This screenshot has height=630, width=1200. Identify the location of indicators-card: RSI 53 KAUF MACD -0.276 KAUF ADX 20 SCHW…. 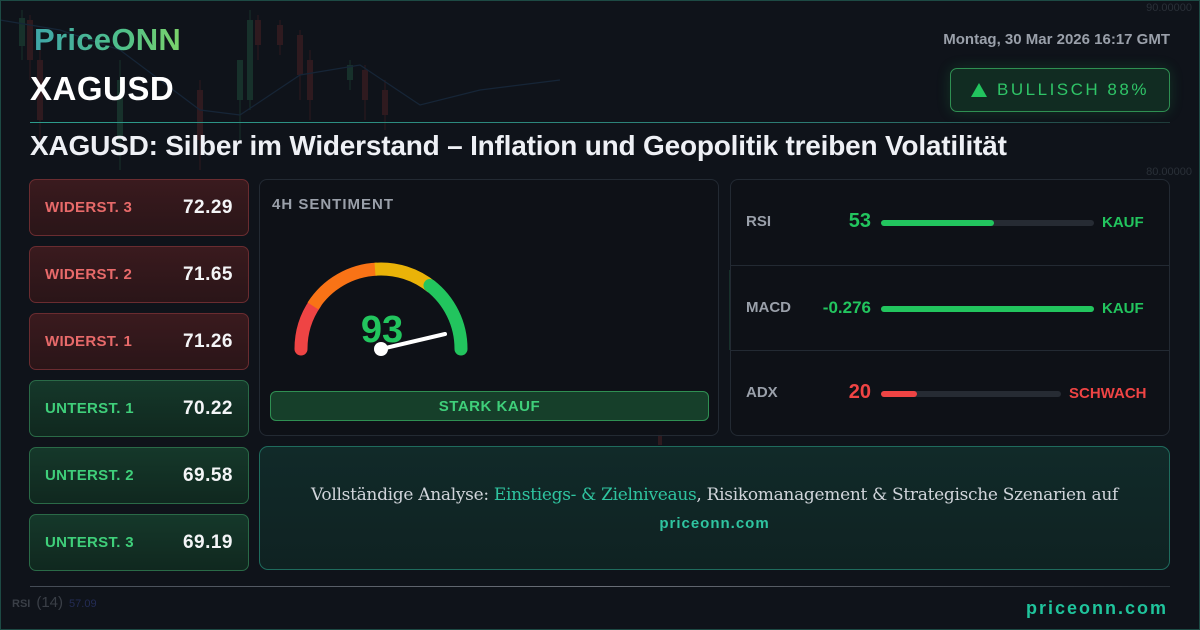
(950, 307).